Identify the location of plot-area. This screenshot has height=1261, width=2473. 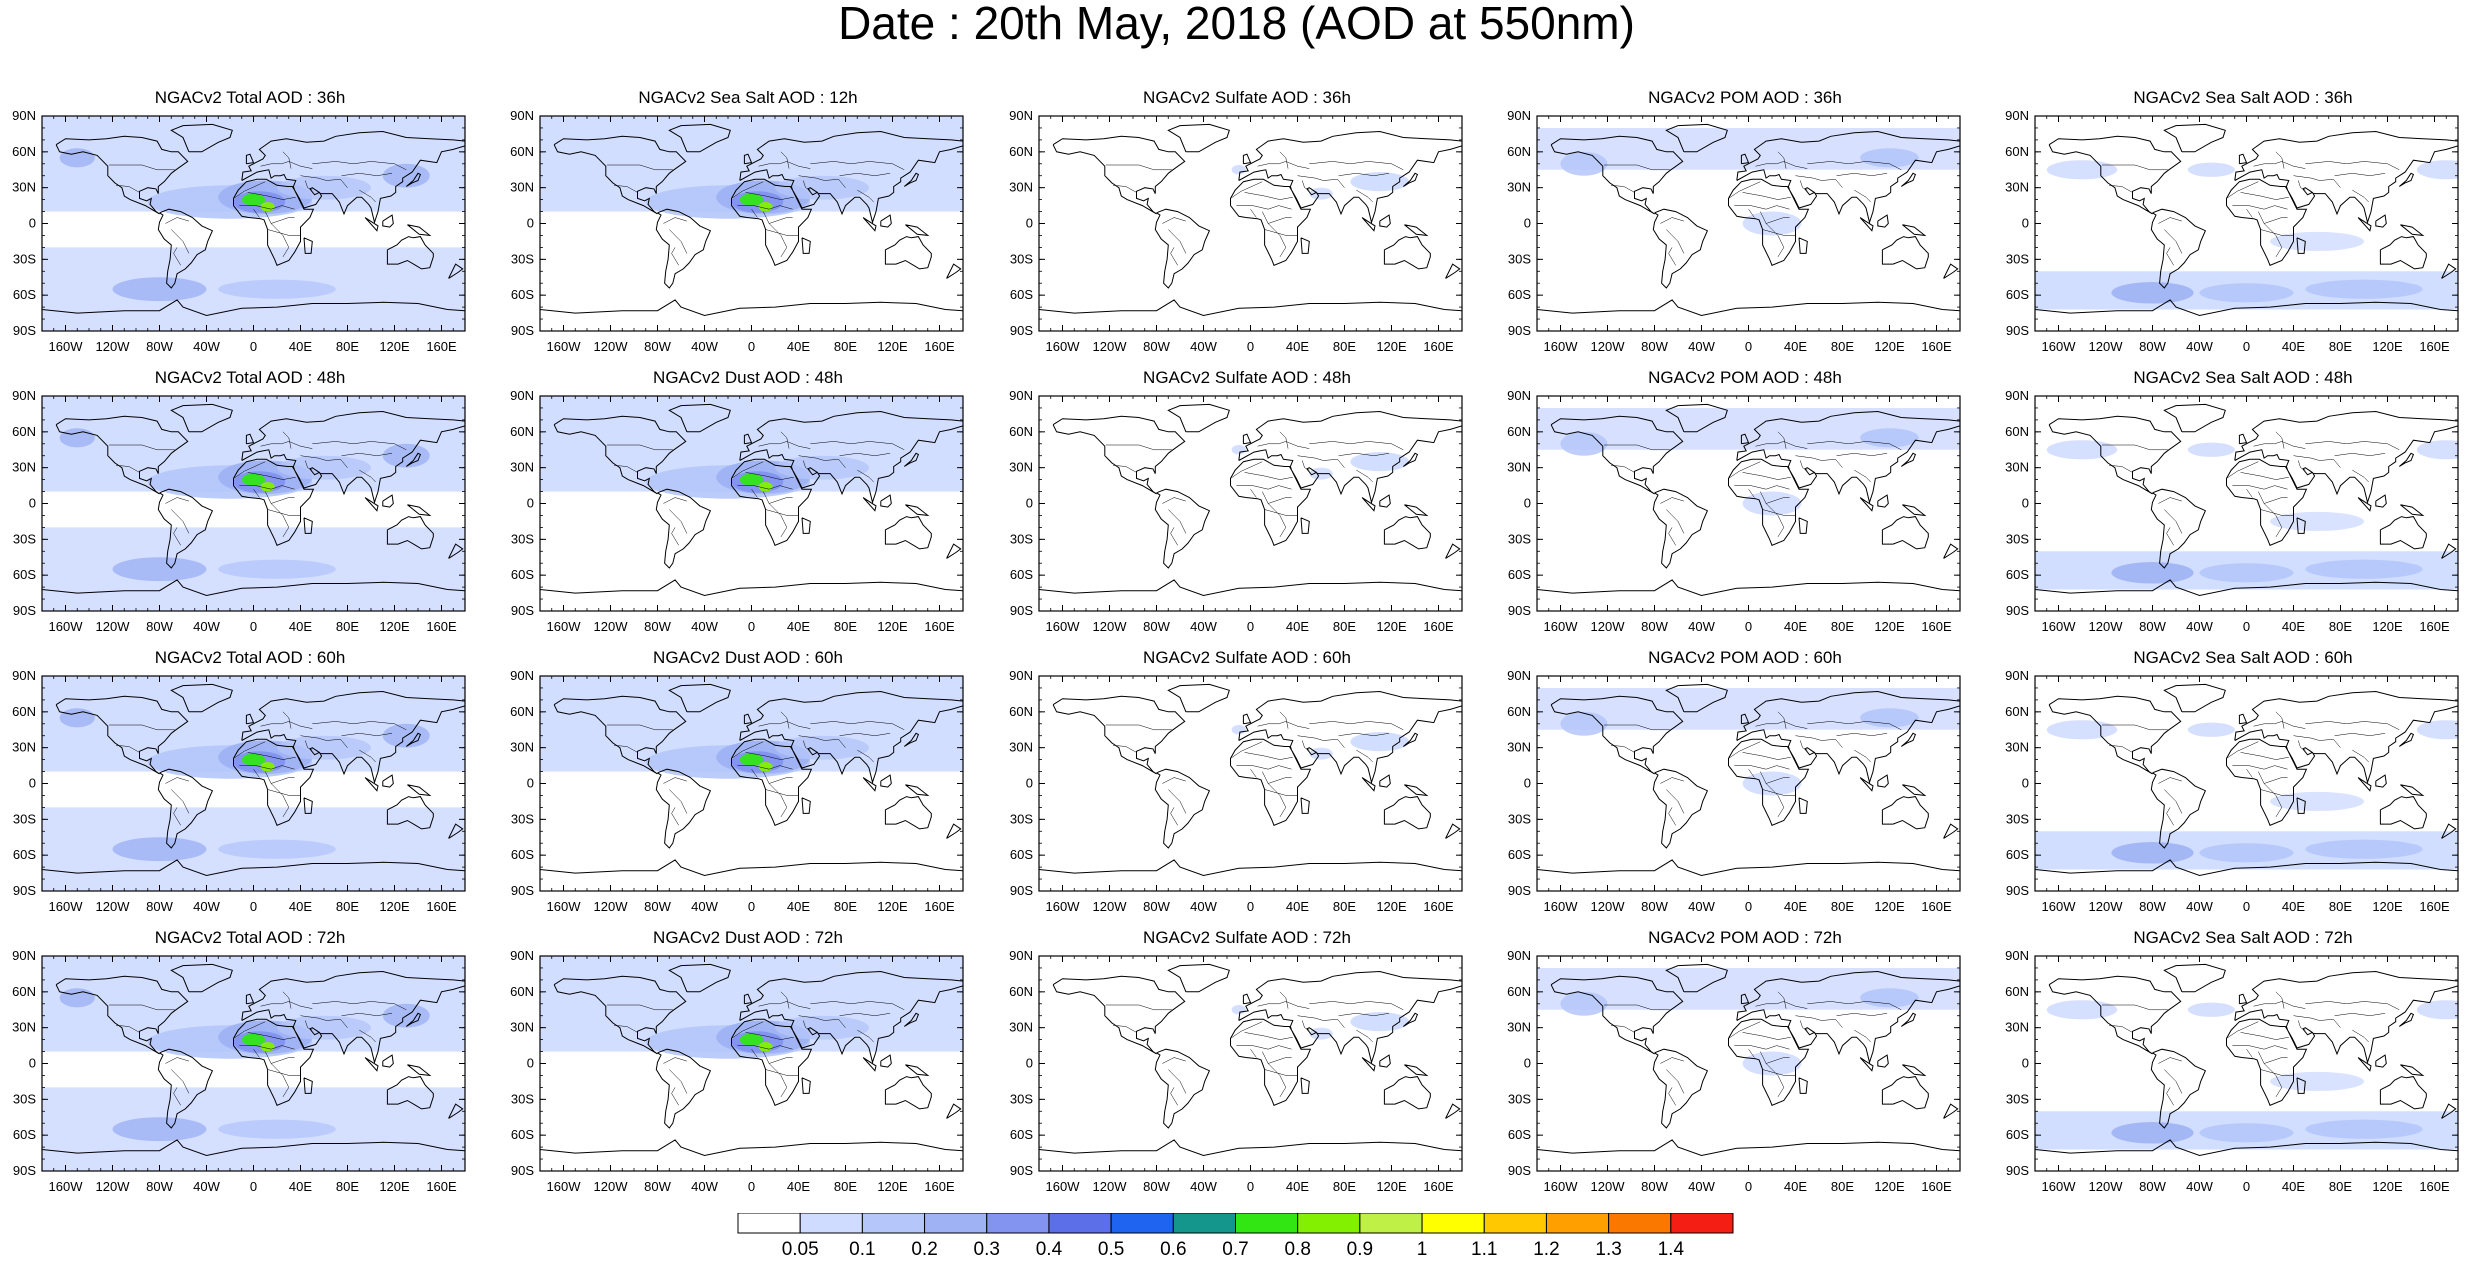
(1250, 1063).